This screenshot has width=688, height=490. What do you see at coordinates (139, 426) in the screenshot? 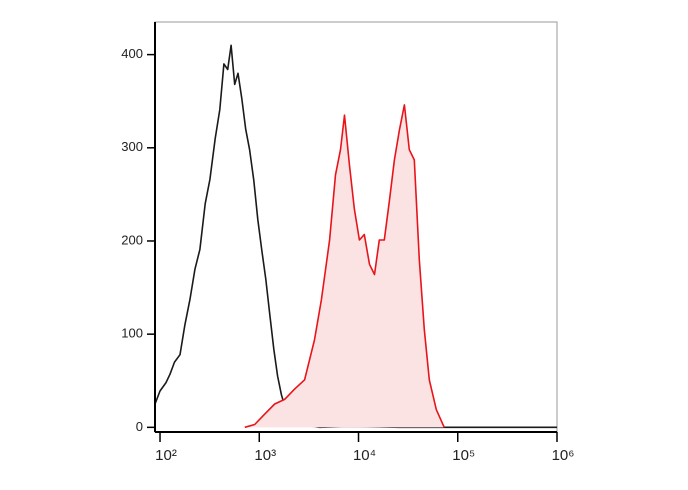
I see `y-tick-label: 0` at bounding box center [139, 426].